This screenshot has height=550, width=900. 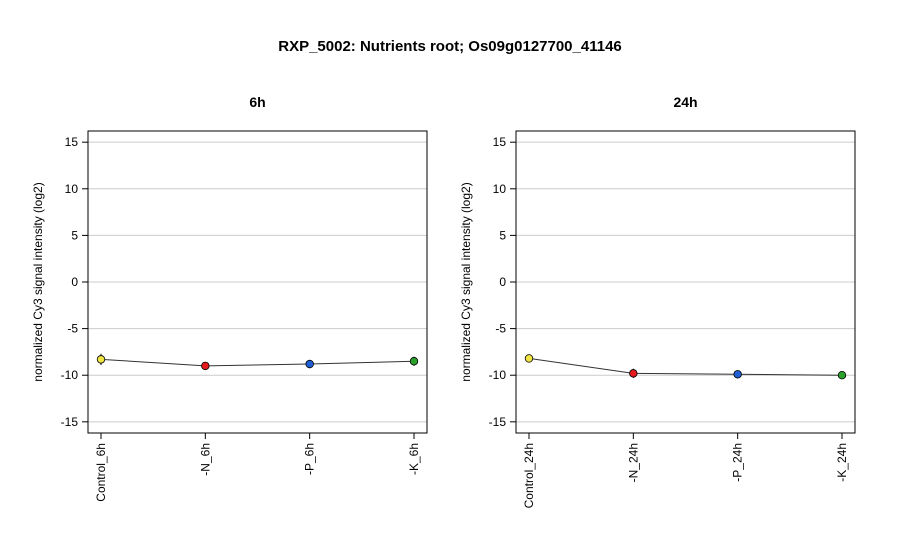 I want to click on x-tick-label: -N_24h, so click(x=633, y=462).